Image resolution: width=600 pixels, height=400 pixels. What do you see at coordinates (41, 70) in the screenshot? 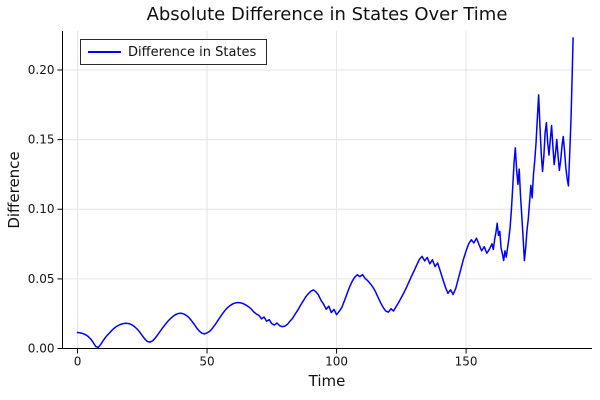
I see `y-tick-label: 0.20` at bounding box center [41, 70].